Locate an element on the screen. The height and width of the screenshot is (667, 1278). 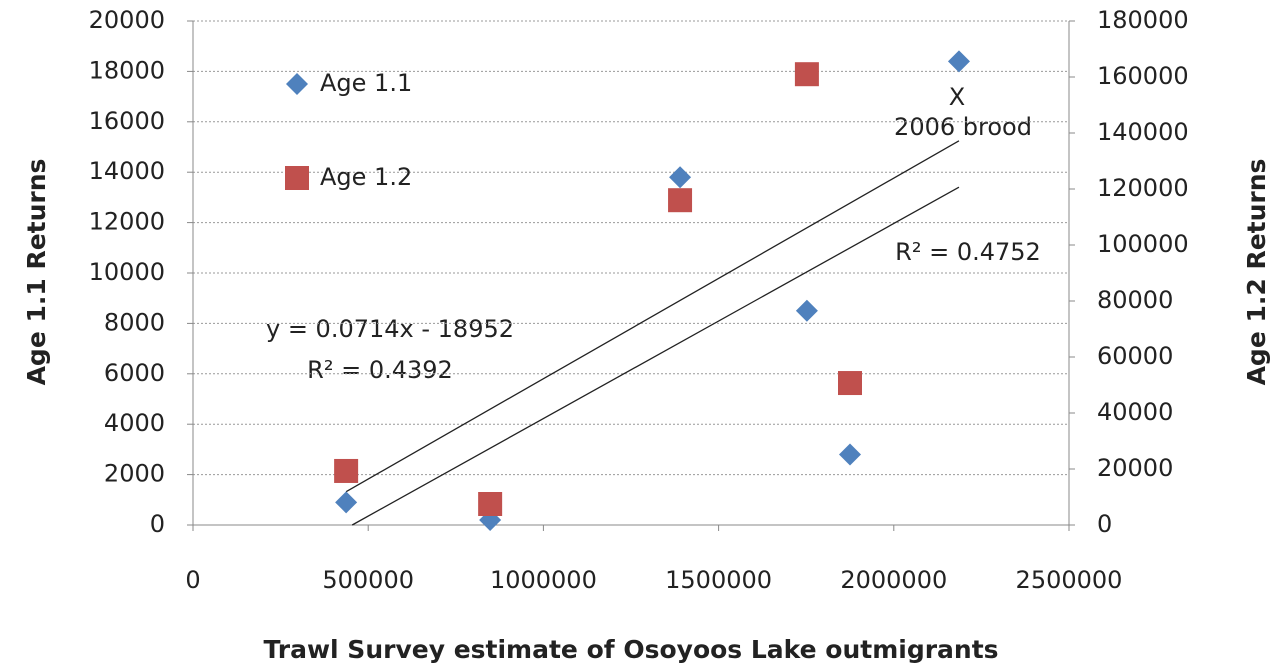
annotation: y = 0.0714x - 18952 is located at coordinates (390, 329).